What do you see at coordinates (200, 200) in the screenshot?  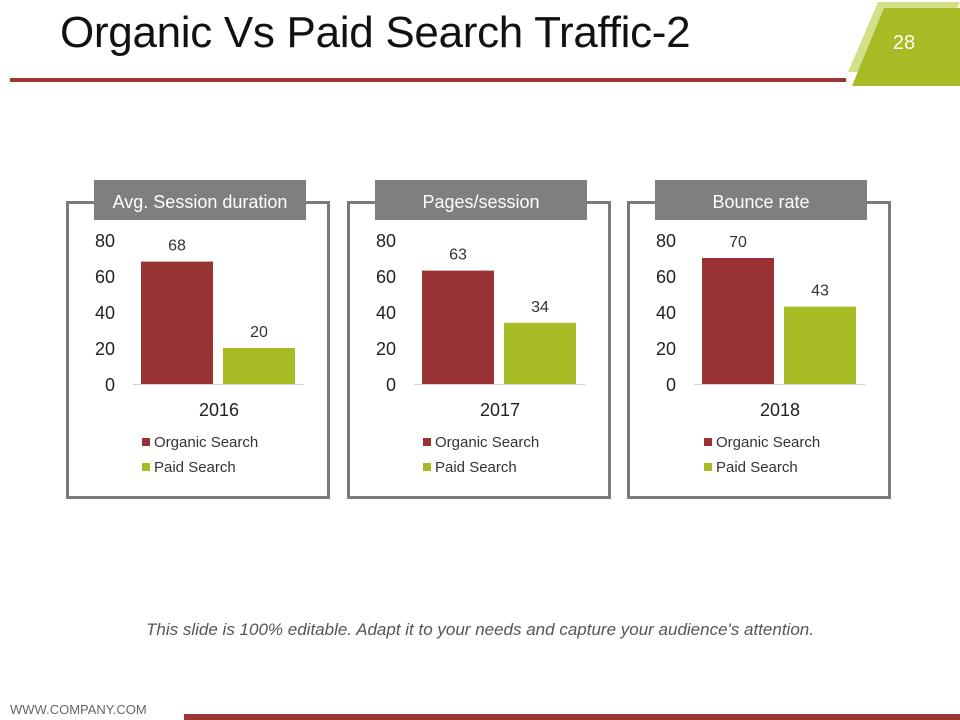 I see `chart-header-1: Avg. Session duration` at bounding box center [200, 200].